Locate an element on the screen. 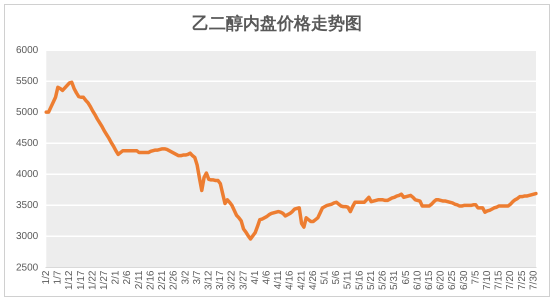  x-tick-label: 7/5 is located at coordinates (476, 277).